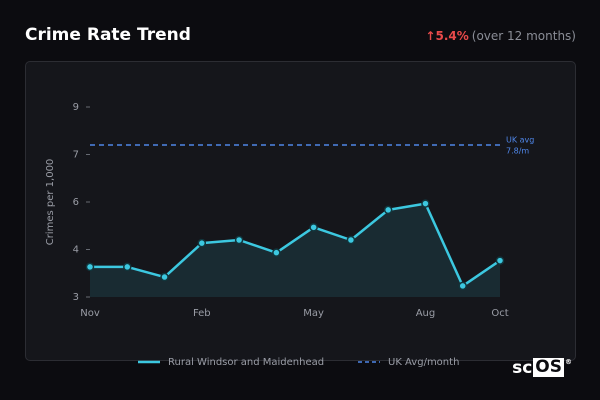 The height and width of the screenshot is (400, 600). What do you see at coordinates (295, 245) in the screenshot?
I see `line` at bounding box center [295, 245].